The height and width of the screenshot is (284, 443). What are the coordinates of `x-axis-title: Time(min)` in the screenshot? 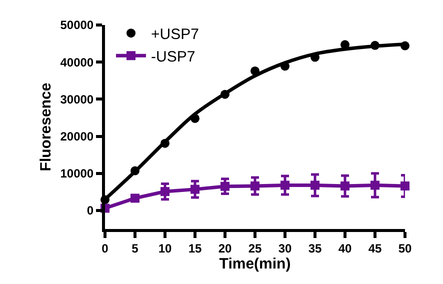 It's located at (255, 263).